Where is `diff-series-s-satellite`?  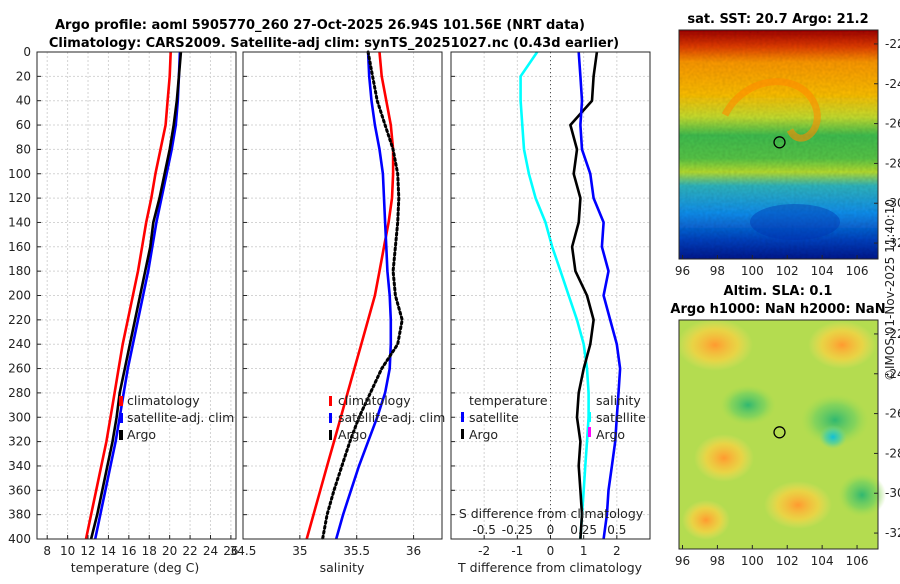
diff-series-s-satellite is located at coordinates (599, 295).